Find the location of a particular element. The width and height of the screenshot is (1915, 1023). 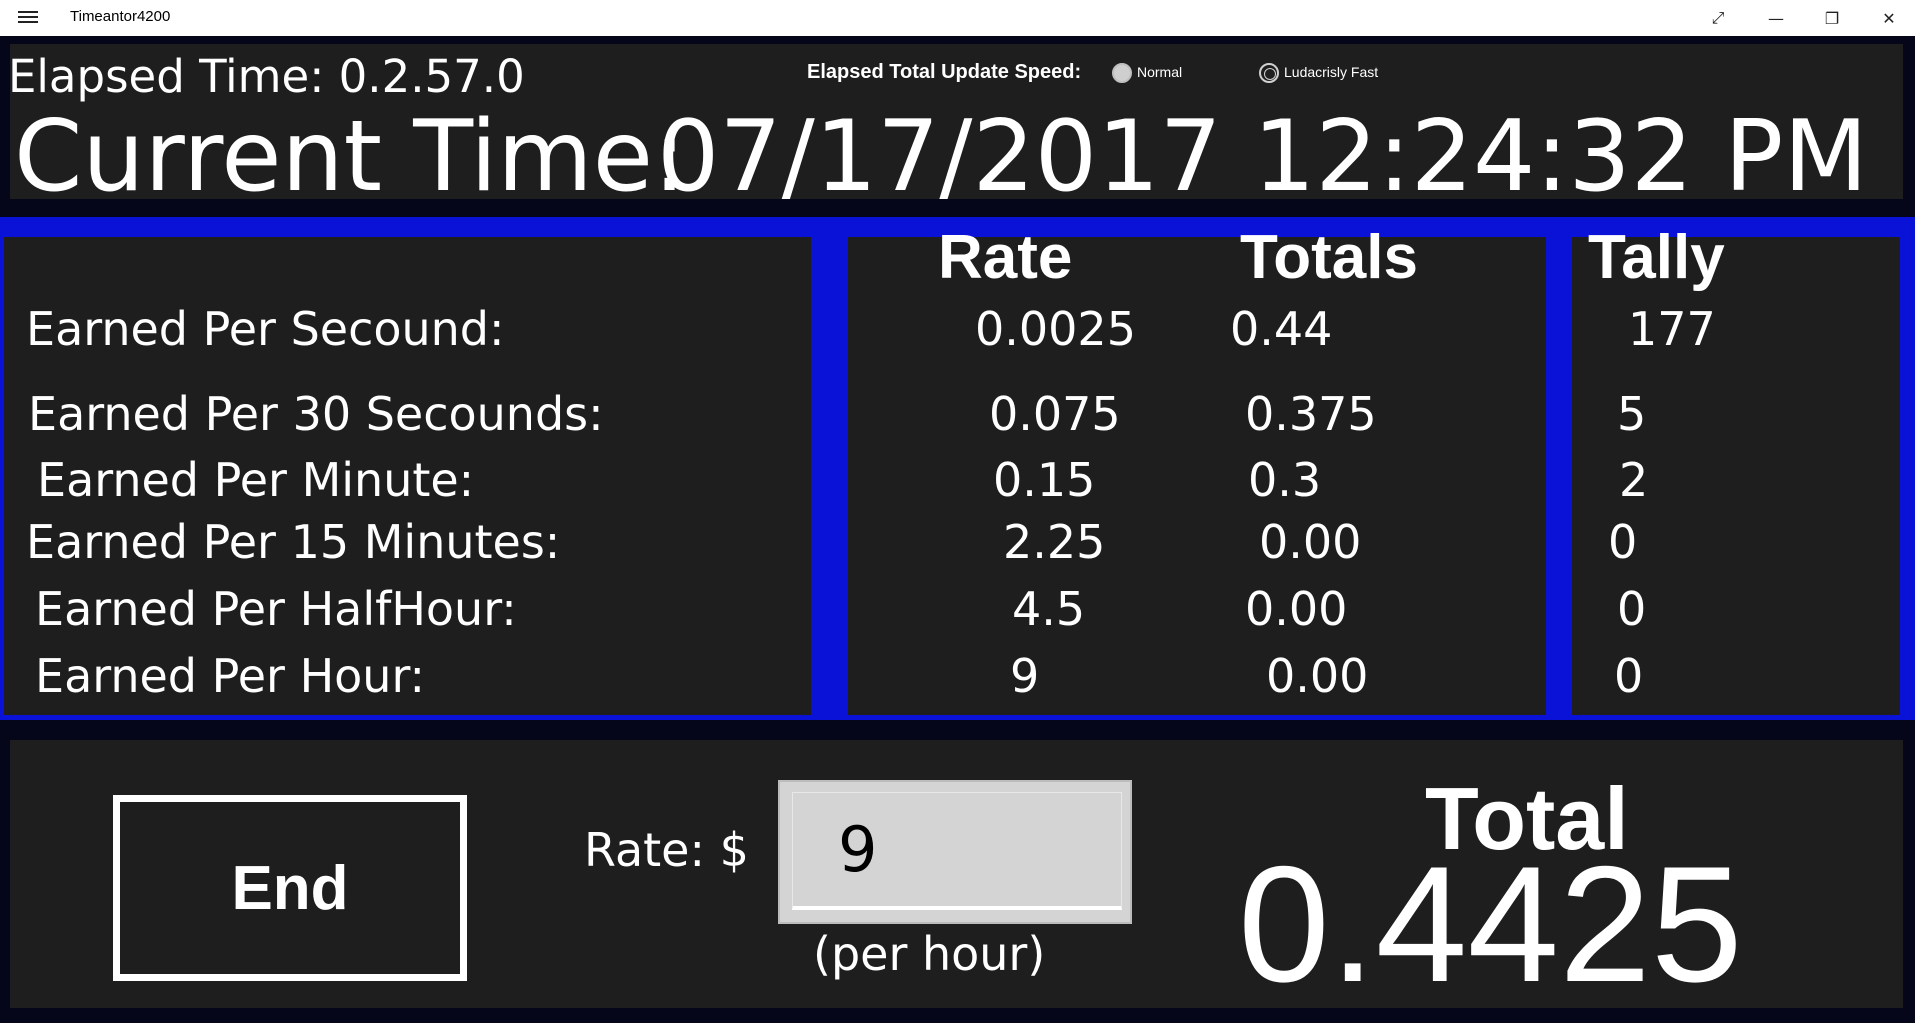

rate-cell: 0.0025 is located at coordinates (1055, 329).